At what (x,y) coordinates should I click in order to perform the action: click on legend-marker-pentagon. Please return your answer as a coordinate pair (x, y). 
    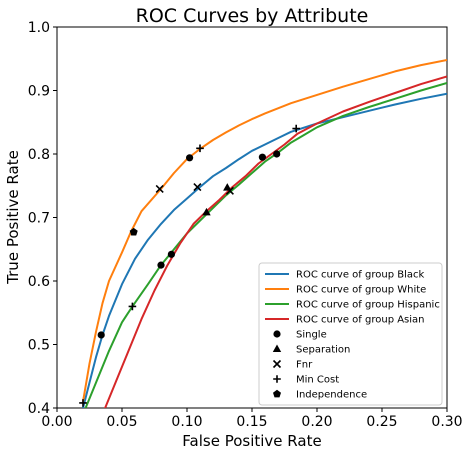
    Looking at the image, I should click on (277, 393).